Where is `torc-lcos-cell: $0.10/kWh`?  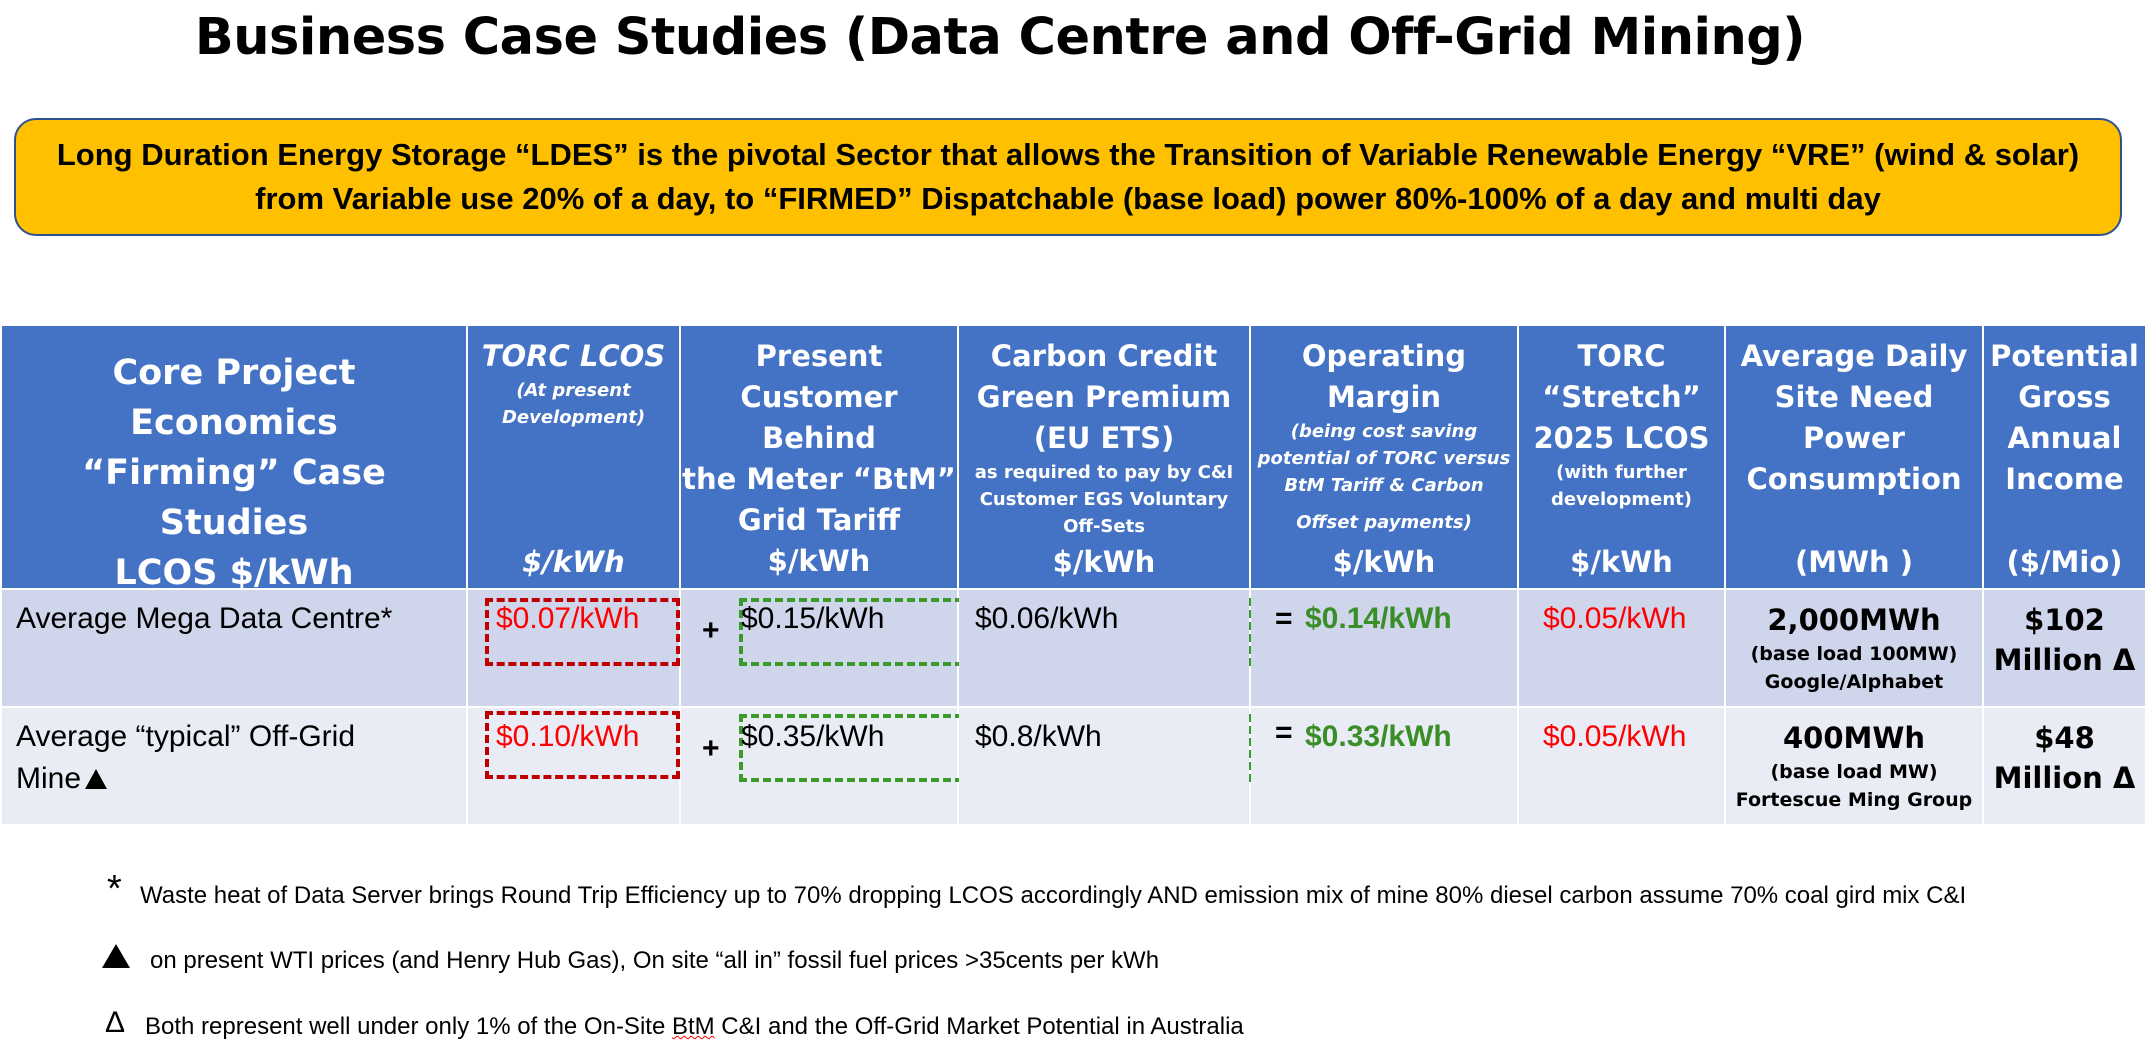 torc-lcos-cell: $0.10/kWh is located at coordinates (573, 766).